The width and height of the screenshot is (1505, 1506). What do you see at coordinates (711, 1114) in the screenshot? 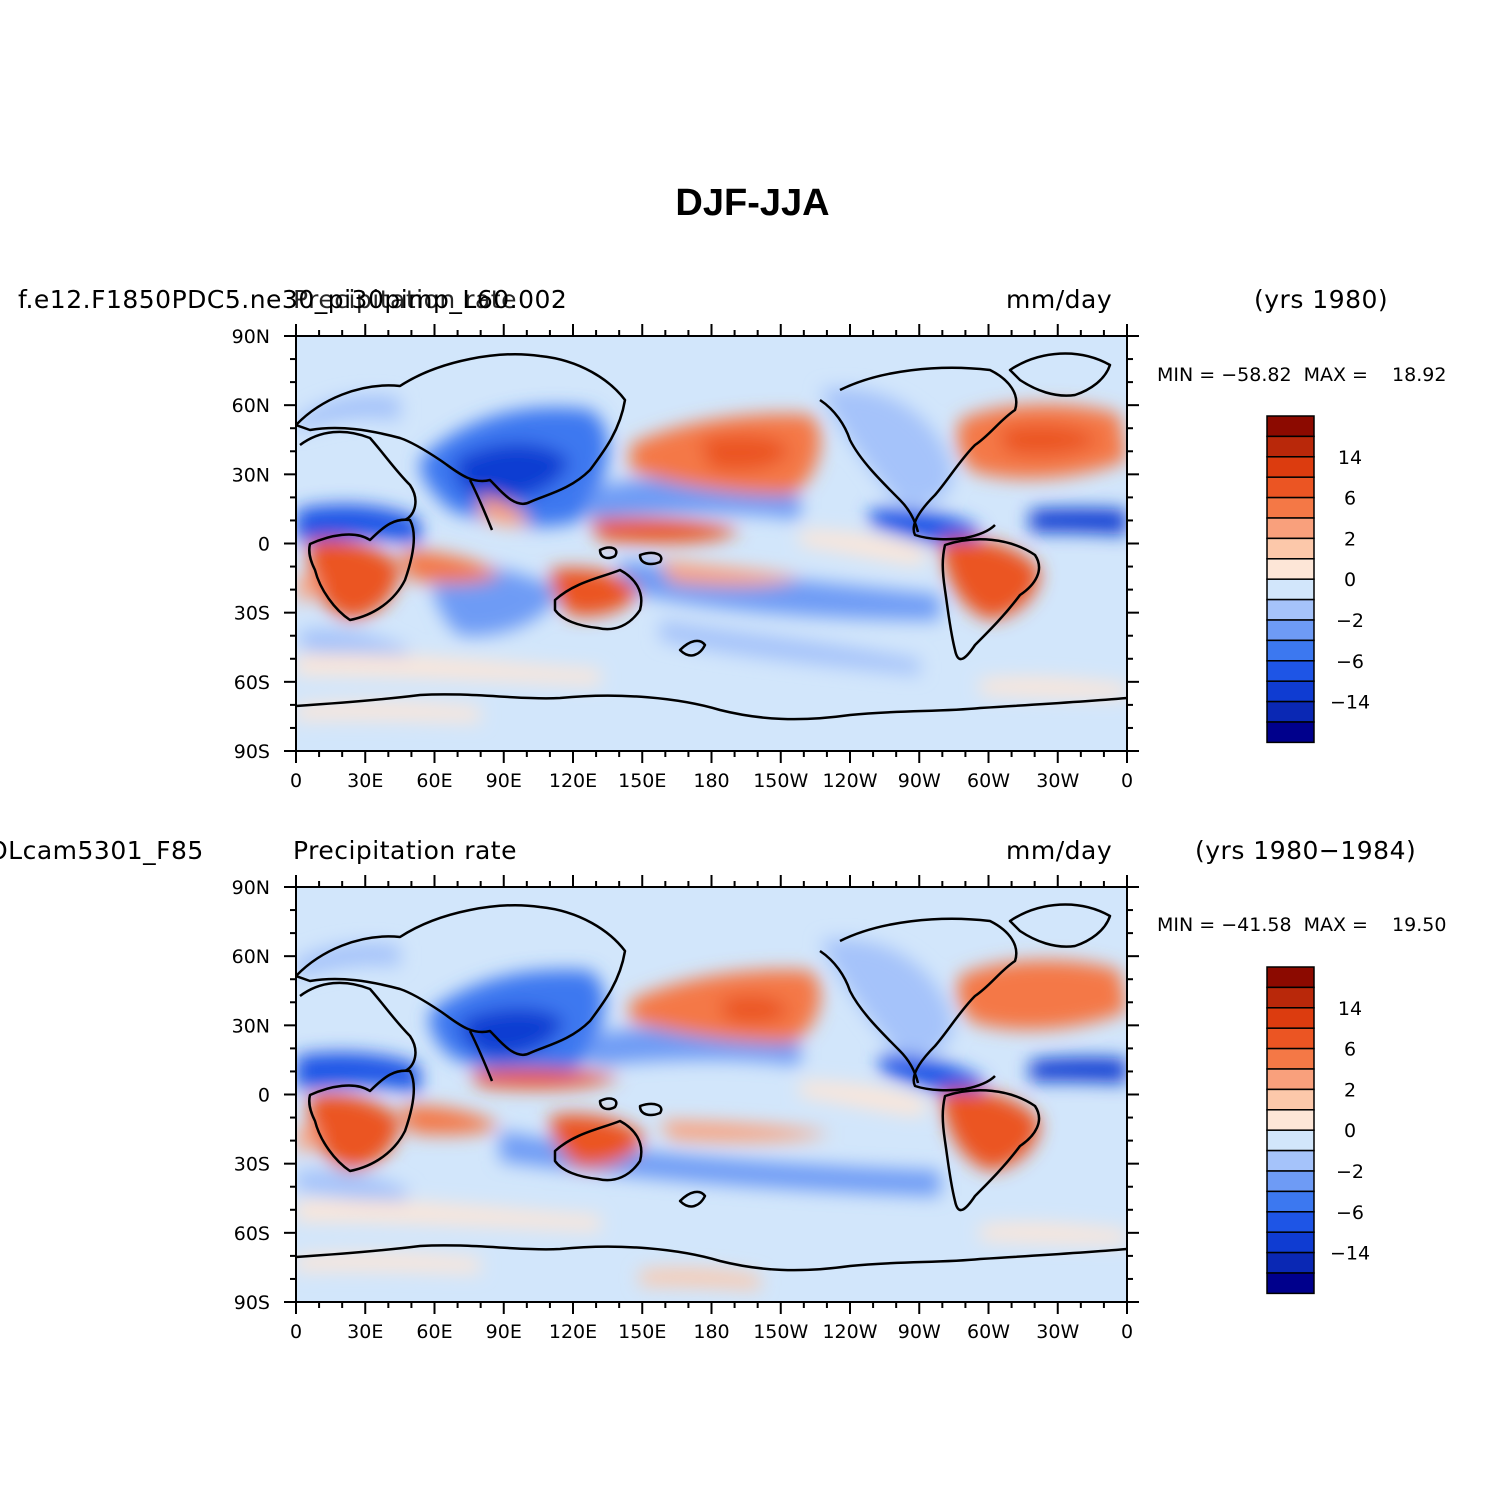
I see `panel2-precip-field` at bounding box center [711, 1114].